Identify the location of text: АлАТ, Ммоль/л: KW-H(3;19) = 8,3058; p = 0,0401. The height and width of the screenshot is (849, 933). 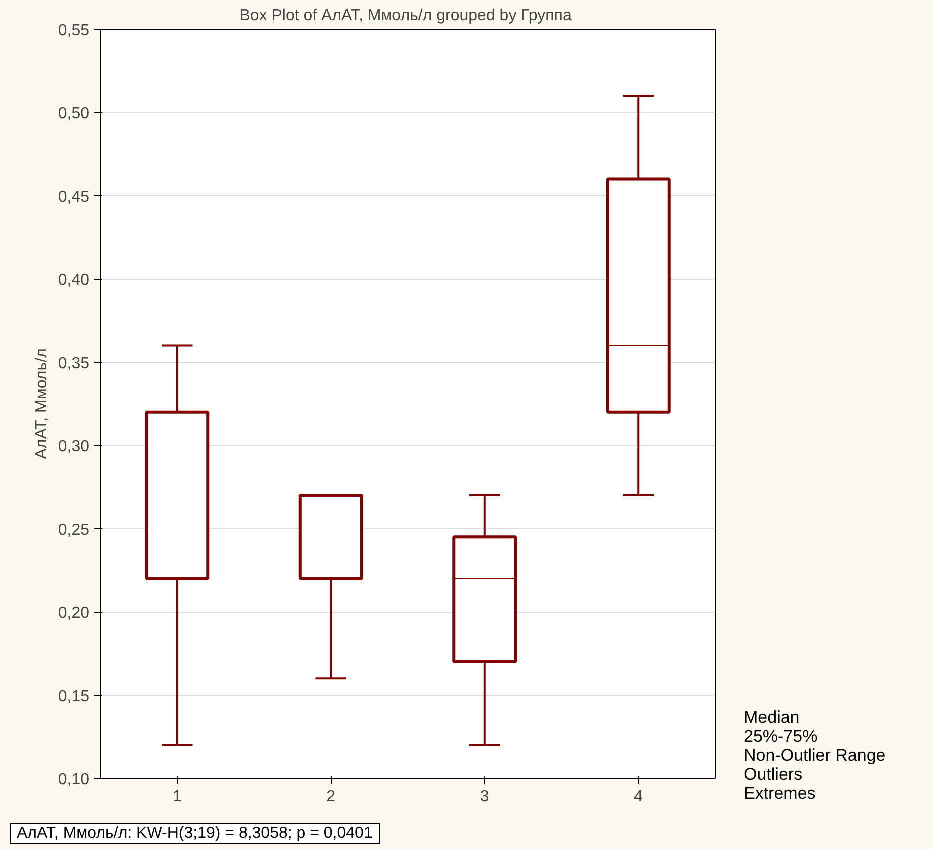
(195, 833).